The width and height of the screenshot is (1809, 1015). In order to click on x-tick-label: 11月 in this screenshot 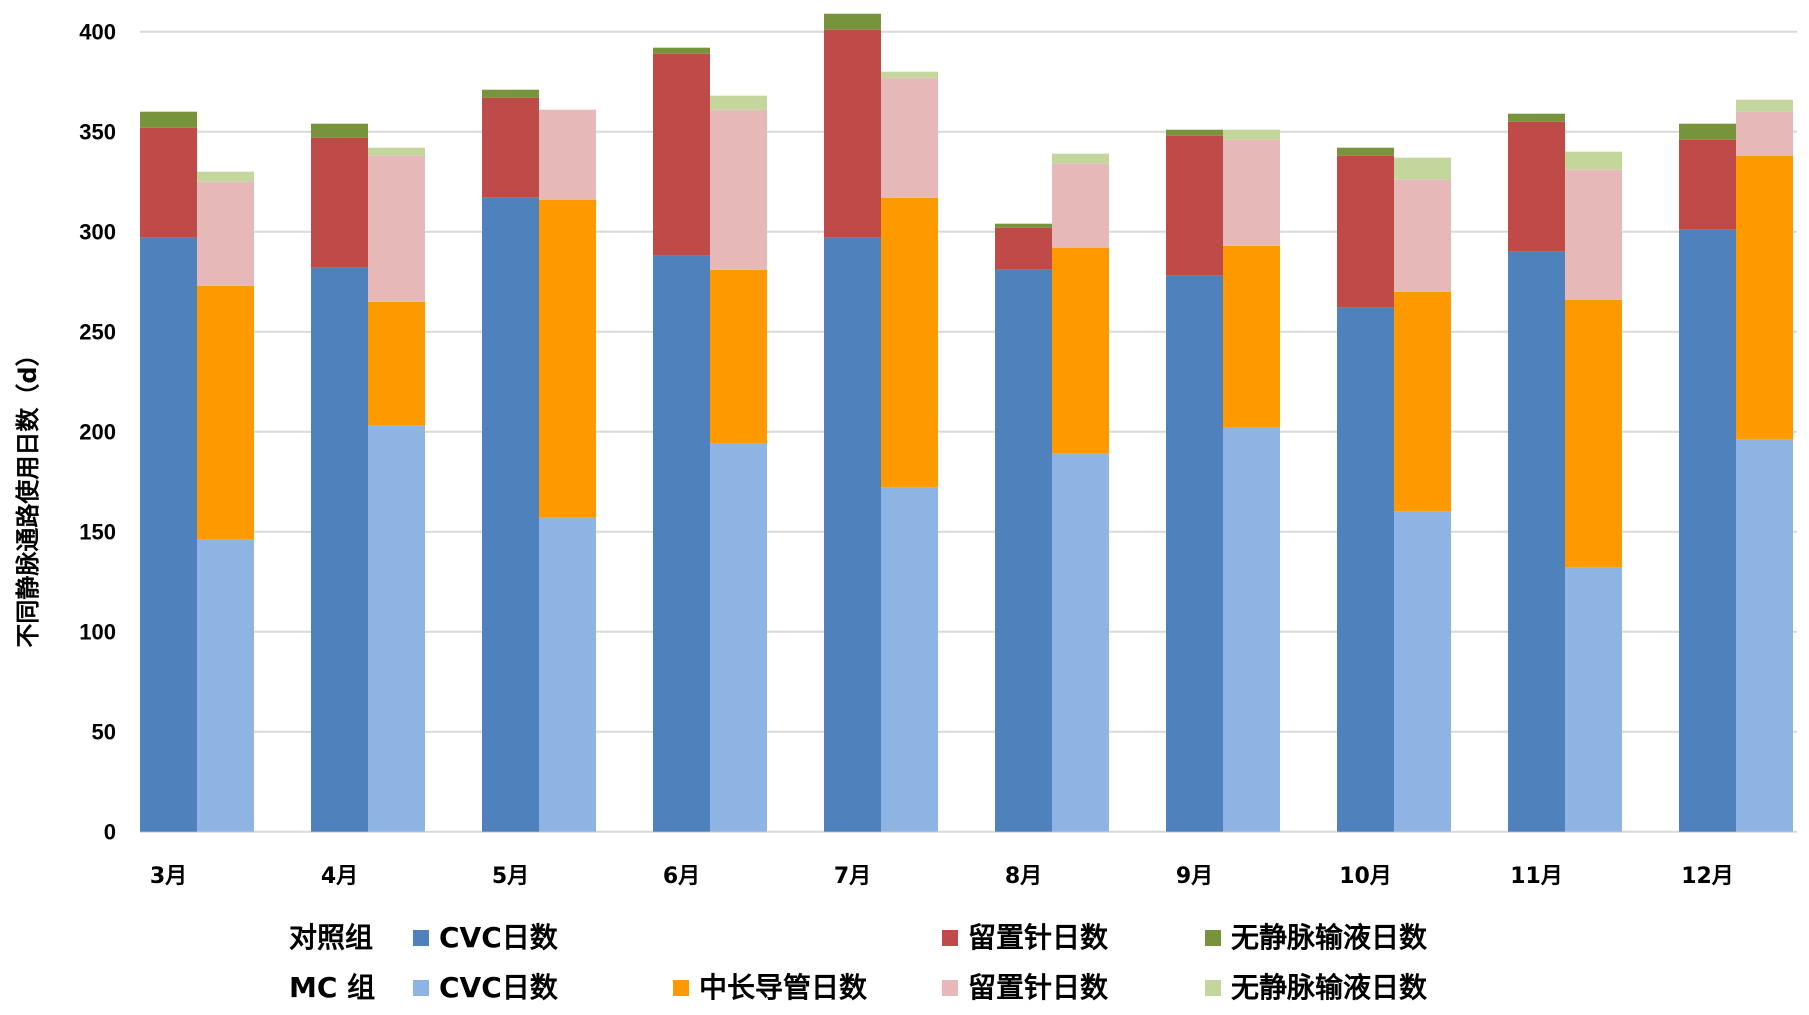, I will do `click(1536, 876)`.